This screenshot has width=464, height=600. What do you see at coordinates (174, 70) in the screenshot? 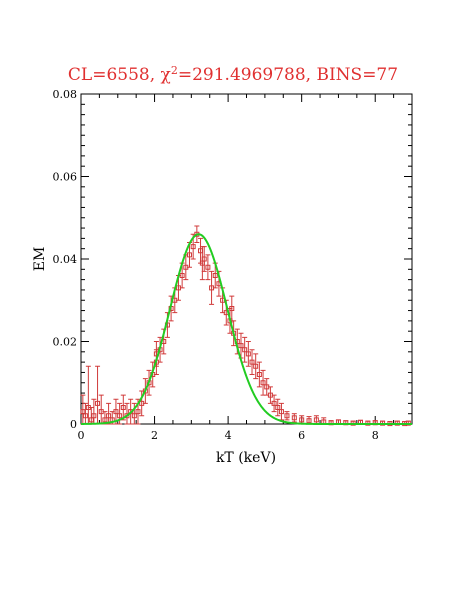
I see `title-sup: 2` at bounding box center [174, 70].